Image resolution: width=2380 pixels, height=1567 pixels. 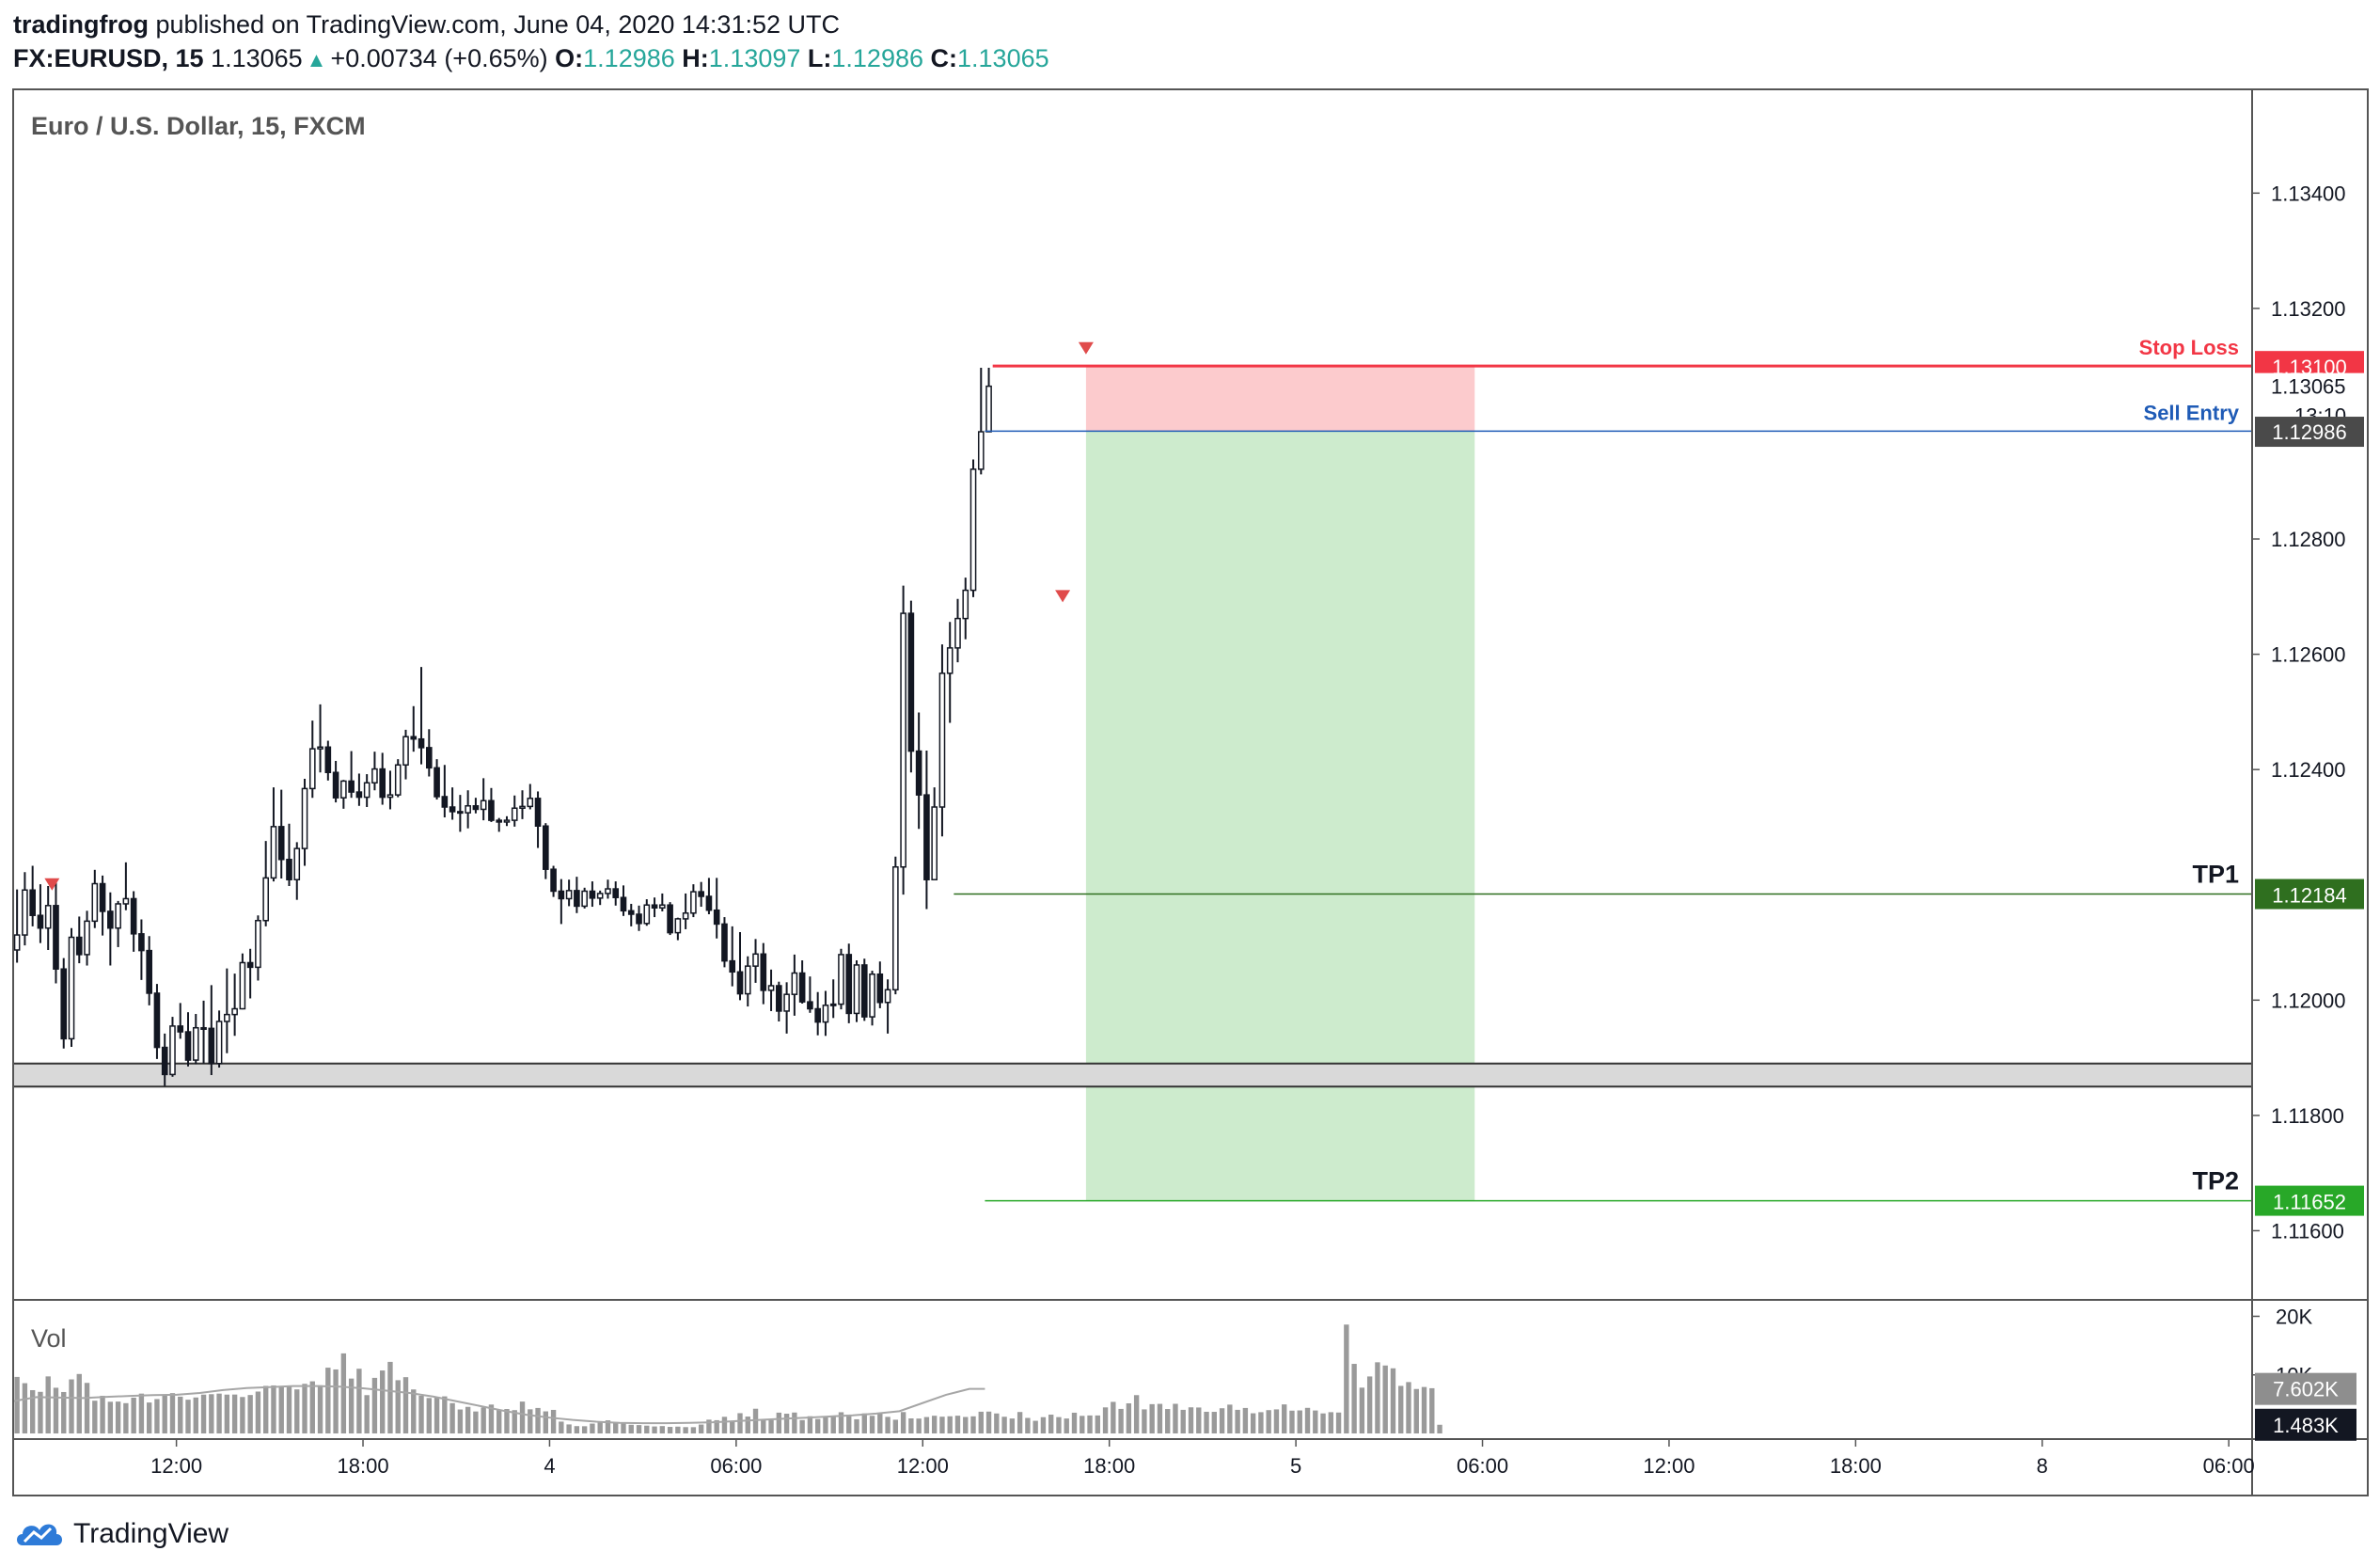 What do you see at coordinates (629, 58) in the screenshot?
I see `open-value: 1.12986` at bounding box center [629, 58].